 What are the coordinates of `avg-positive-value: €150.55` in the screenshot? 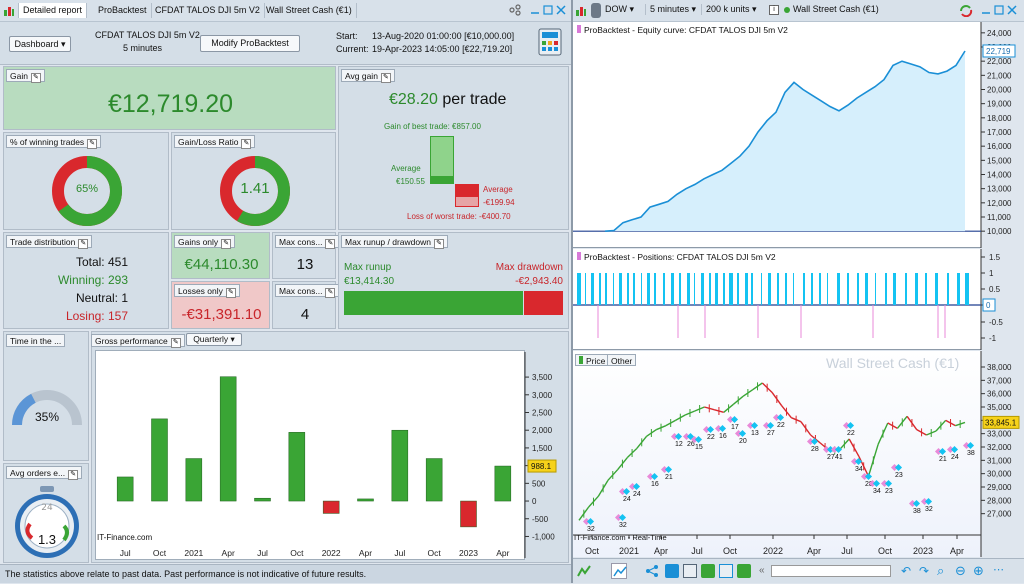 It's located at (410, 181).